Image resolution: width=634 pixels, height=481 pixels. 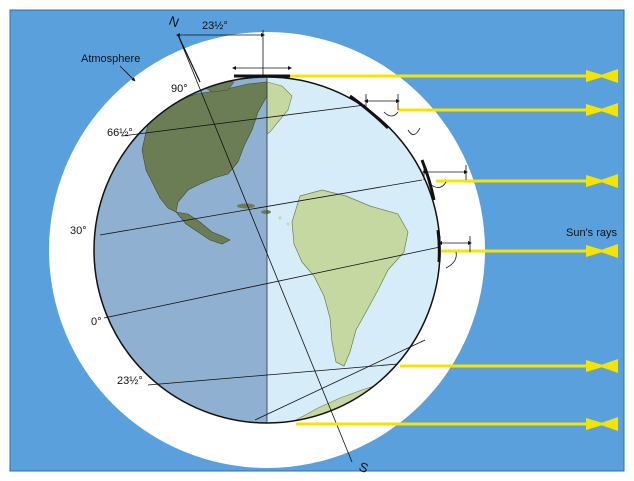 I want to click on caribbean-islands, so click(x=263, y=214).